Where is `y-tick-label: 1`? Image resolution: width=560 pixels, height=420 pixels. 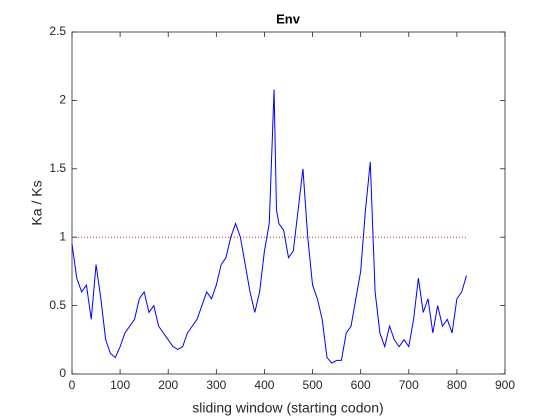
y-tick-label: 1 is located at coordinates (62, 236).